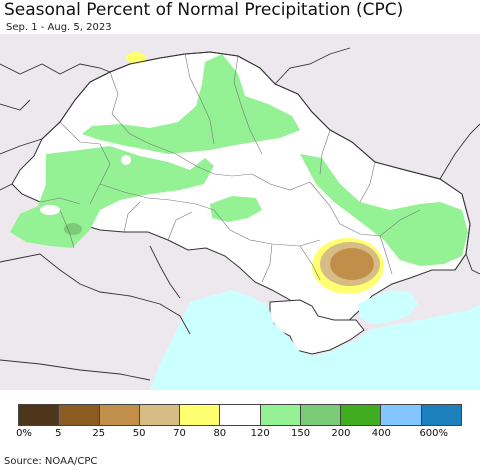  What do you see at coordinates (240, 435) in the screenshot?
I see `legend-ticks: 0% 5 25 50 70 80 120 150 200 400 600%` at bounding box center [240, 435].